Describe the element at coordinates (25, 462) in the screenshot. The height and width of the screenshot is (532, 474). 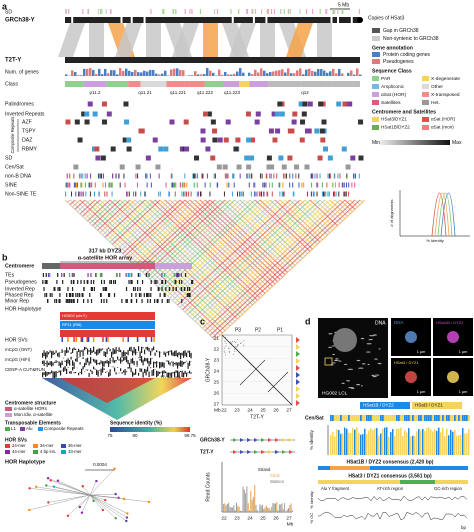
I see `label: HOR Haplotype` at that location.